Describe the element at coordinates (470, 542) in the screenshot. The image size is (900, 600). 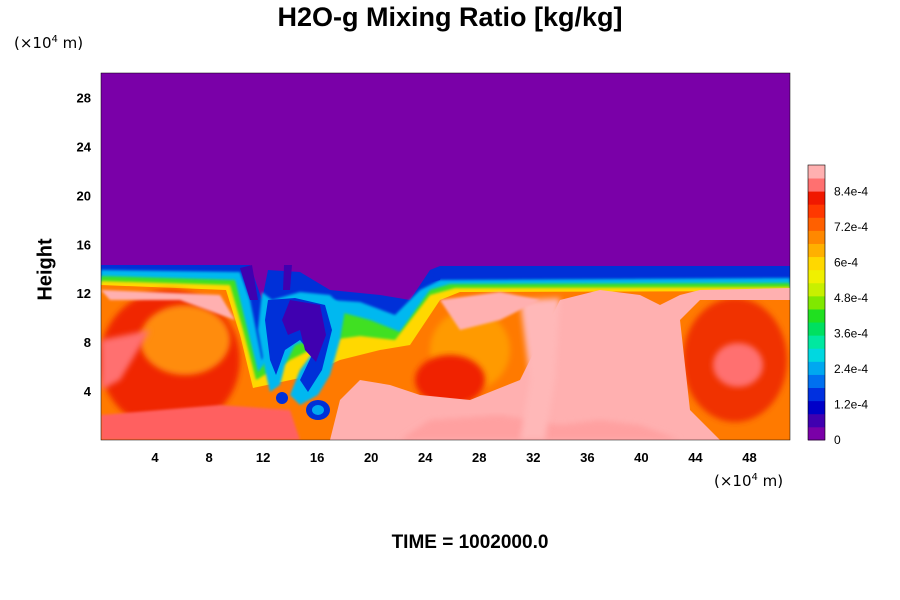
I see `time-label: TIME = 1002000.0` at that location.